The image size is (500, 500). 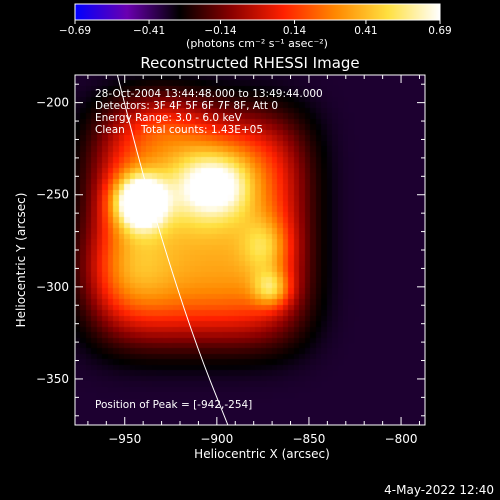 What do you see at coordinates (216, 439) in the screenshot?
I see `x-tick-label: −900` at bounding box center [216, 439].